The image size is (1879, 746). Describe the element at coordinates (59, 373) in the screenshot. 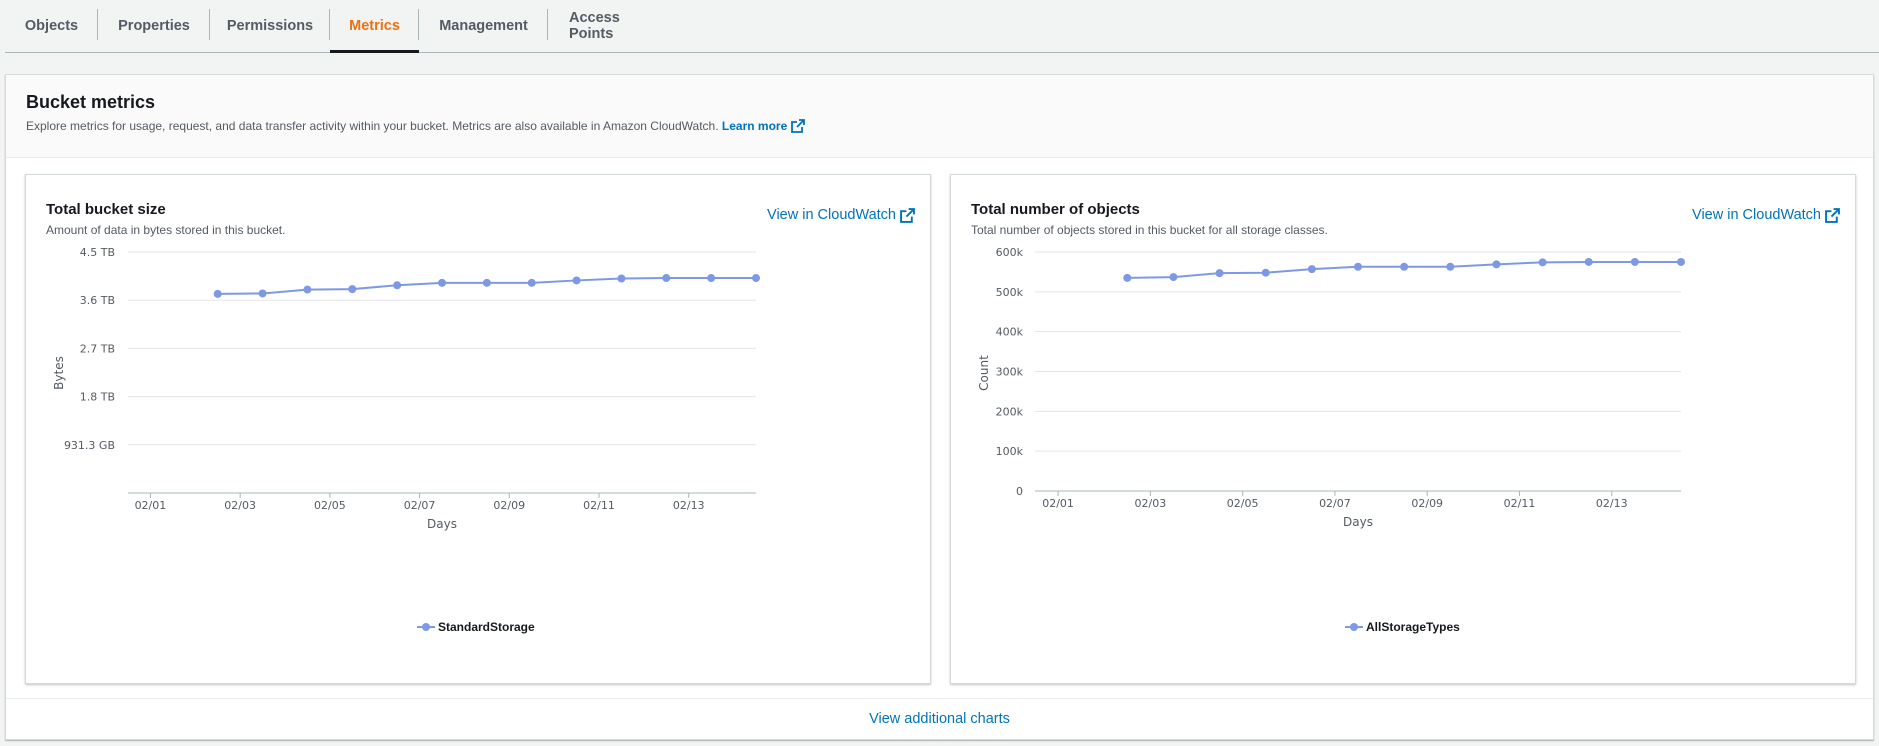

I see `y-axis-title: Bytes` at that location.